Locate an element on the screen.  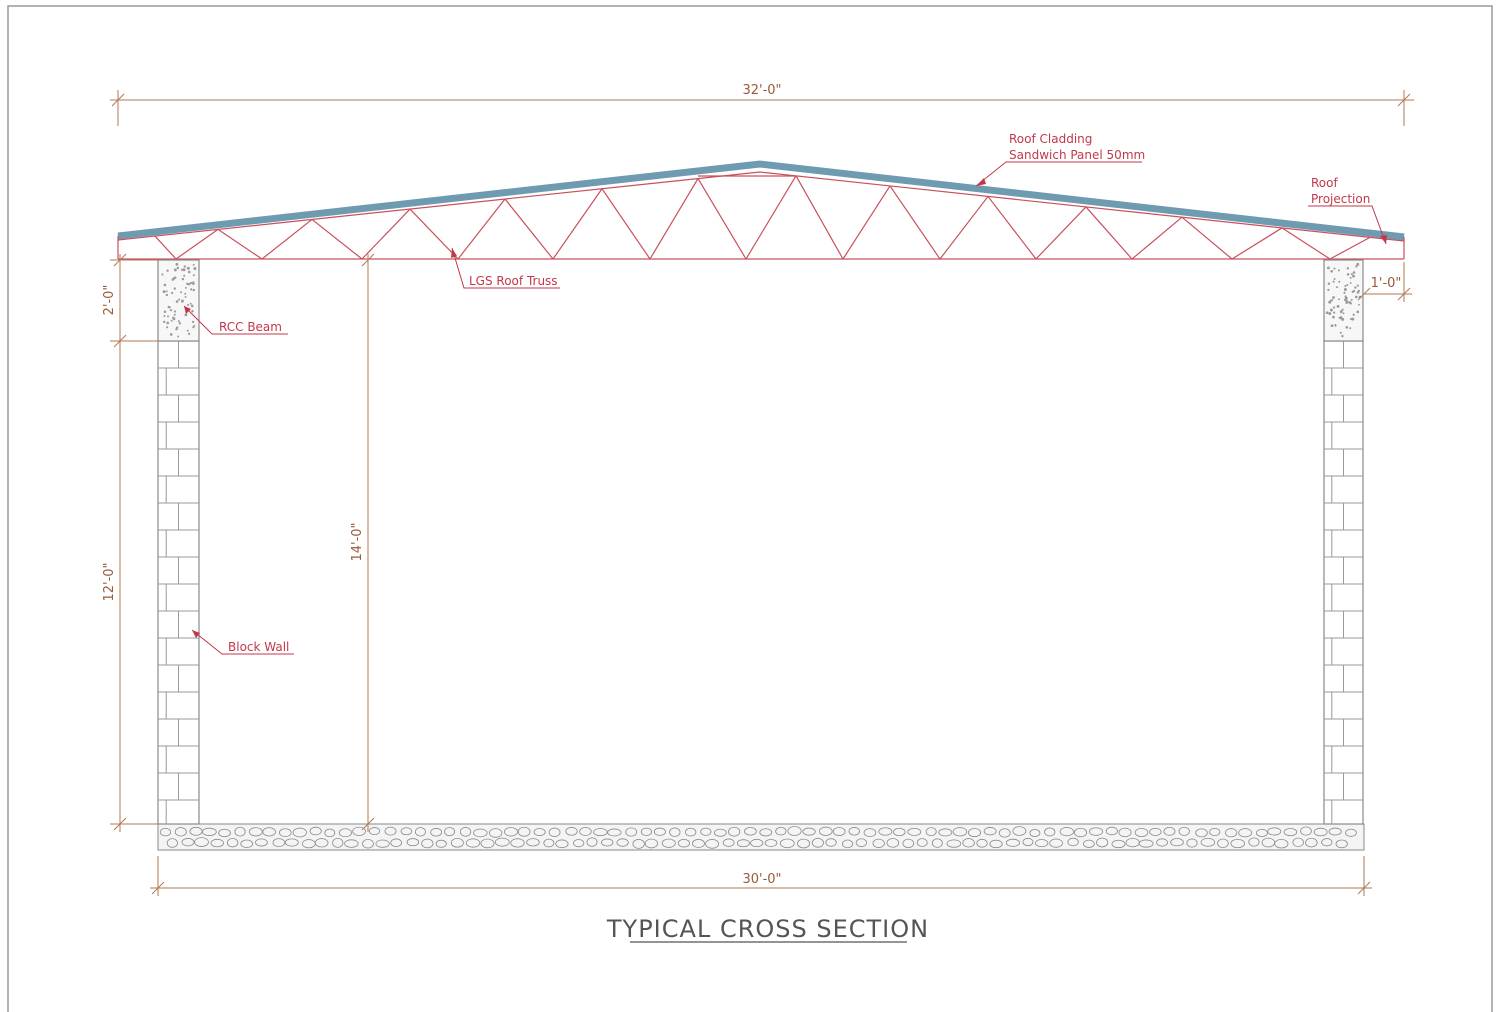
roof-cladding-leader is located at coordinates (1058, 174).